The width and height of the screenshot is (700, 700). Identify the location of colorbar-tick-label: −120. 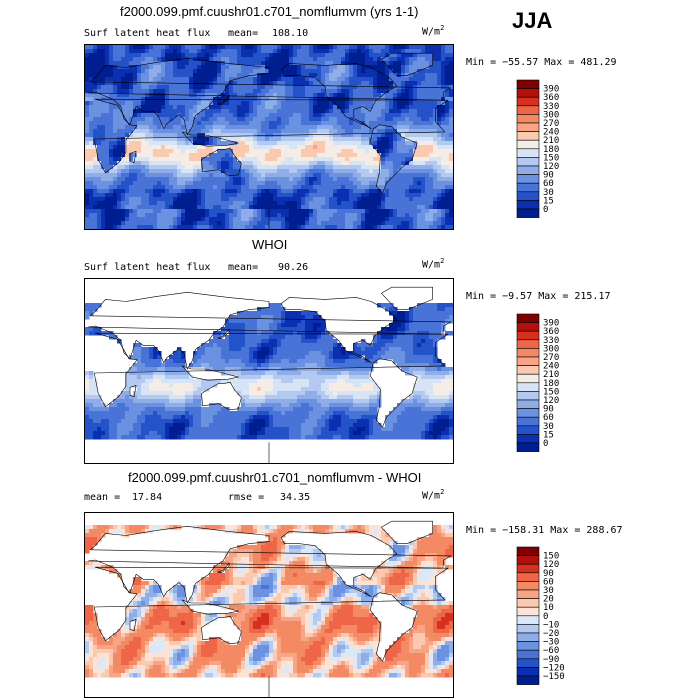
(554, 668).